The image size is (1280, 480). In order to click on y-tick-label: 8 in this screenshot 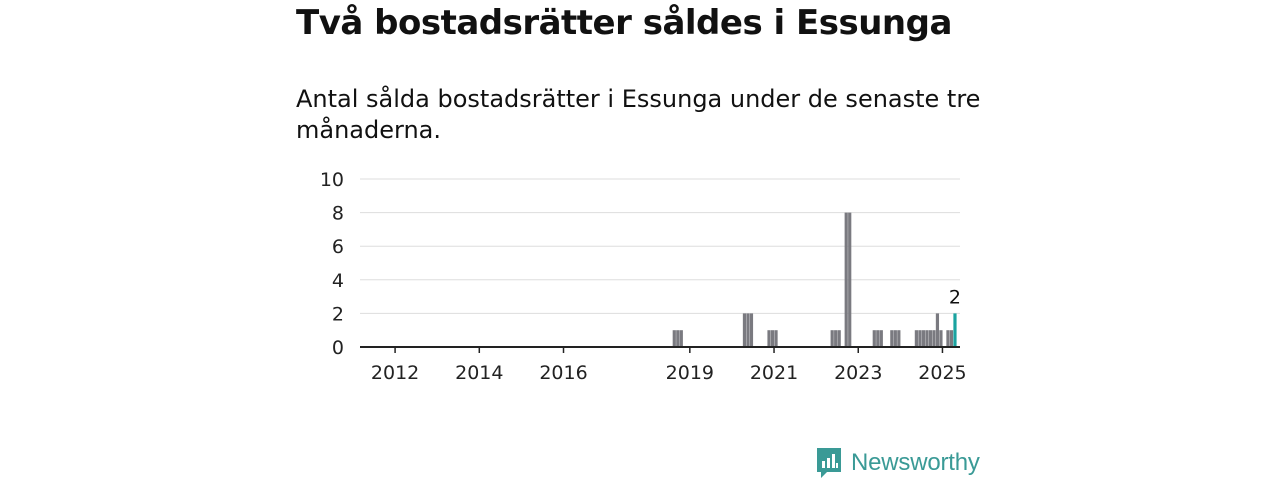, I will do `click(338, 214)`.